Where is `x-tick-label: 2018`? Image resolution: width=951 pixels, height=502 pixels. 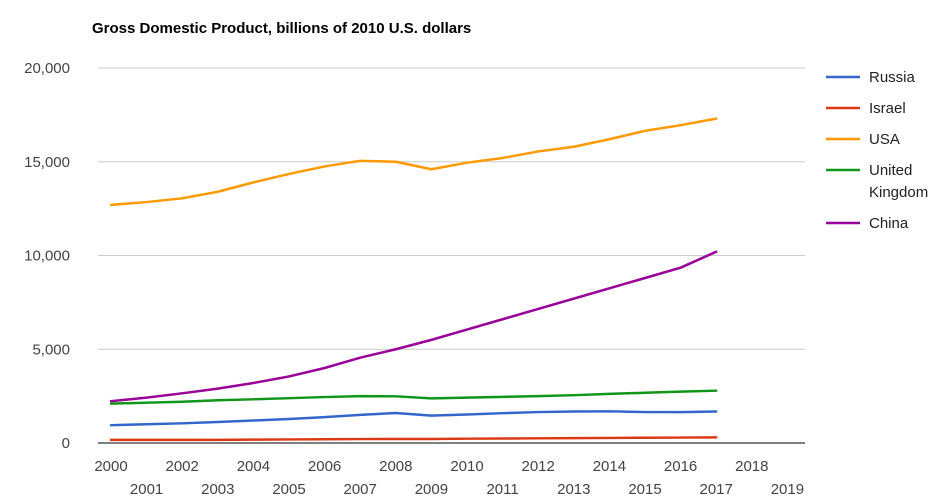 x-tick-label: 2018 is located at coordinates (751, 466).